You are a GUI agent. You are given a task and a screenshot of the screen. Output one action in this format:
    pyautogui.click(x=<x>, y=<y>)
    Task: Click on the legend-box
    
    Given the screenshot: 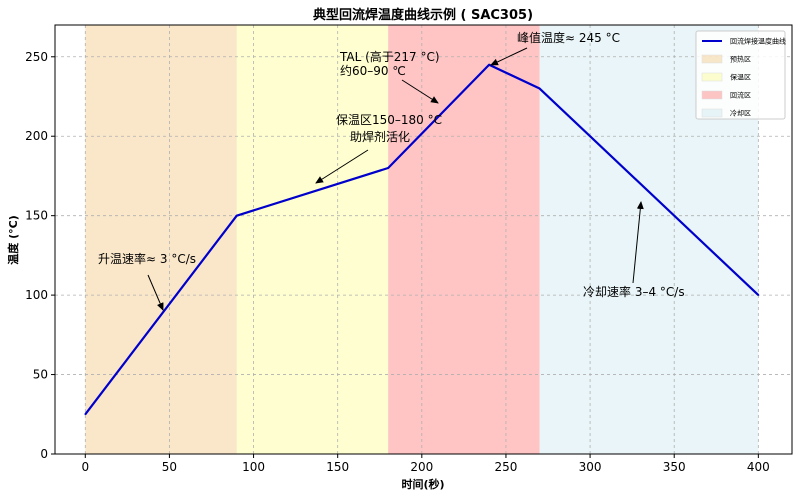 What is the action you would take?
    pyautogui.click(x=740, y=75)
    